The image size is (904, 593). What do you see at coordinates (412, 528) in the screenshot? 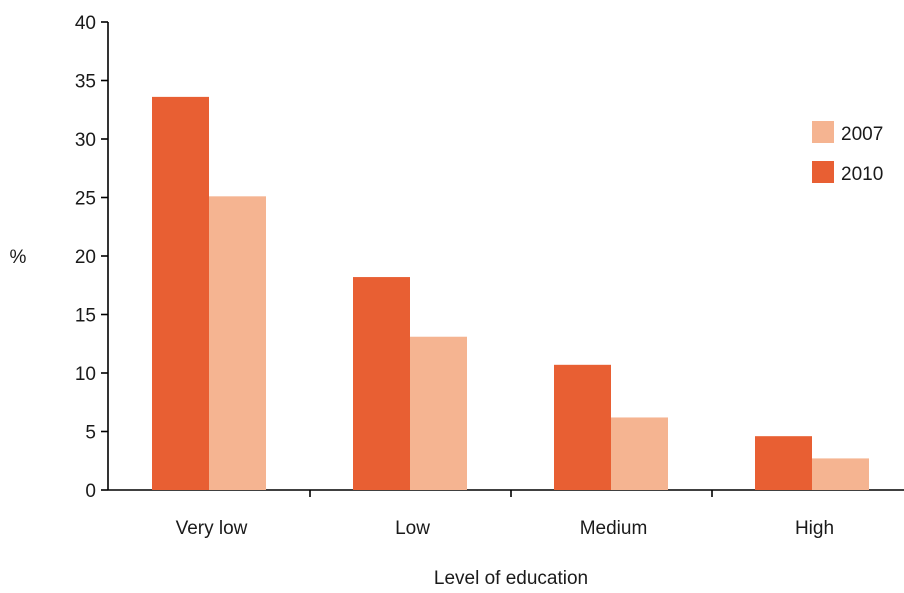
I see `x-category-label: Low` at bounding box center [412, 528].